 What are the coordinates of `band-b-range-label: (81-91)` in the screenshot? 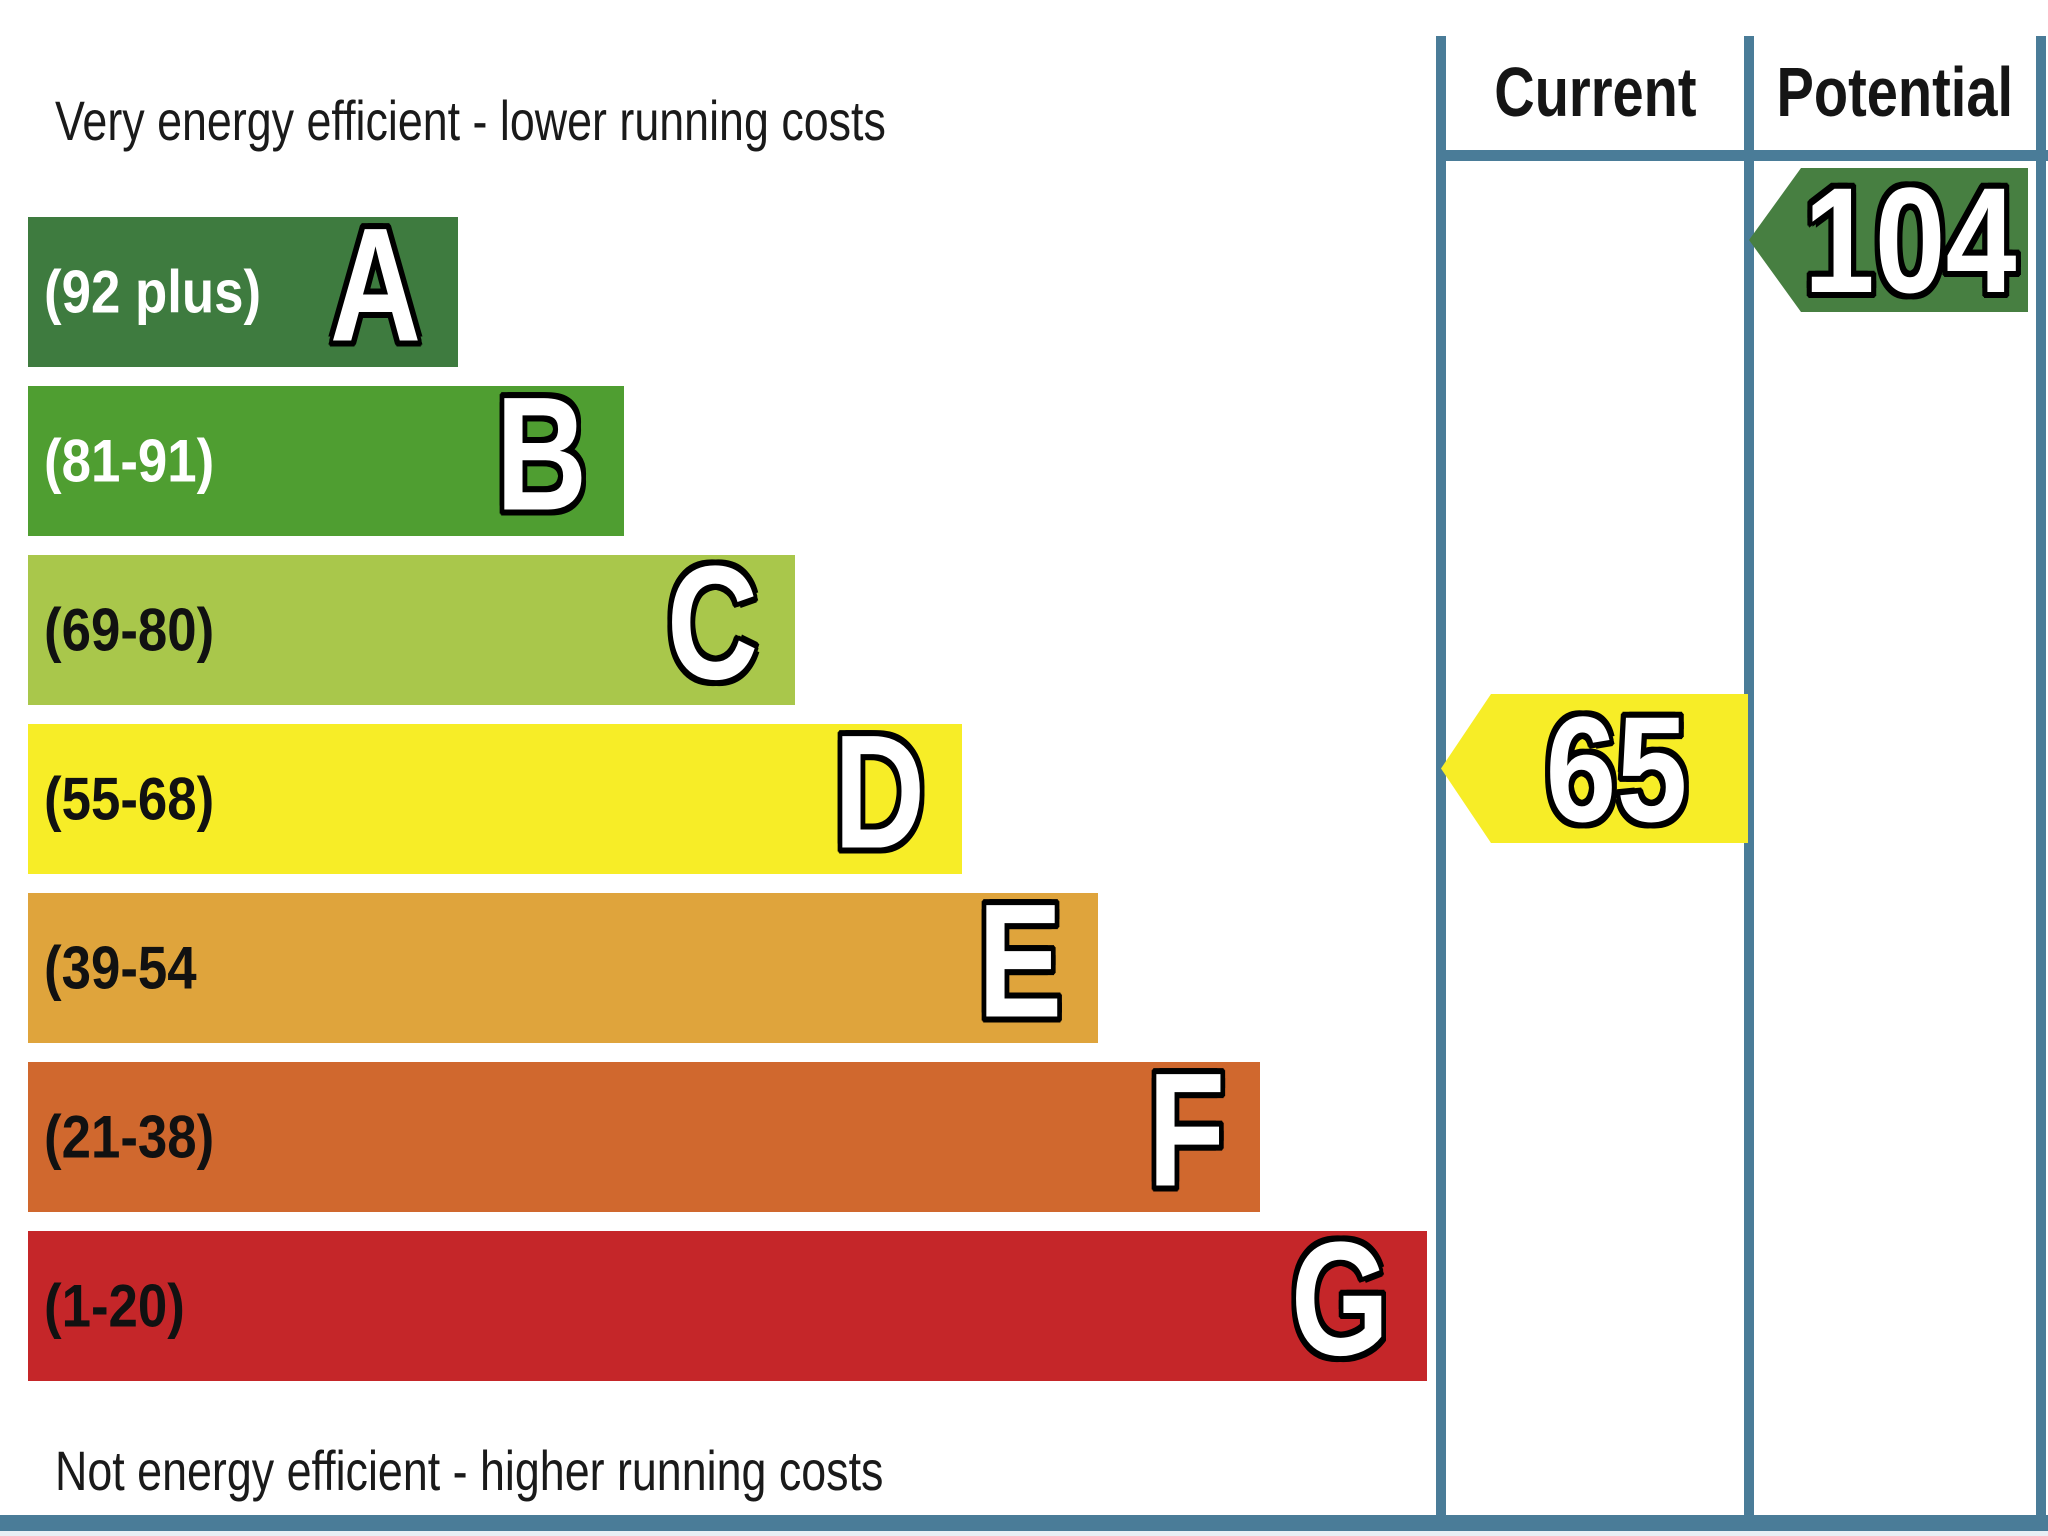 It's located at (129, 461).